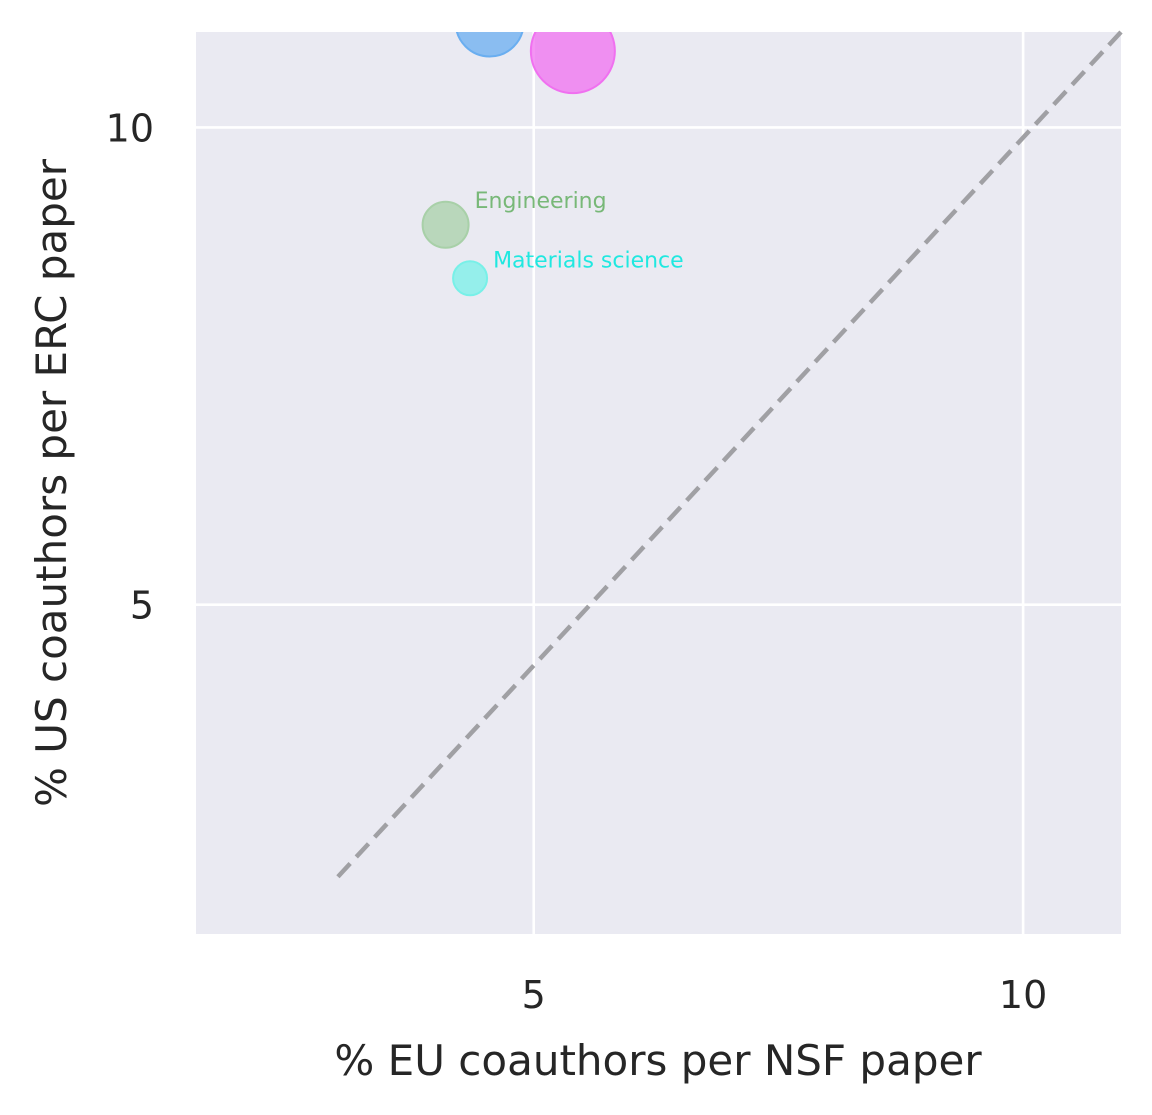  I want to click on x-axis-label: % EU coauthors per NSF paper, so click(658, 1060).